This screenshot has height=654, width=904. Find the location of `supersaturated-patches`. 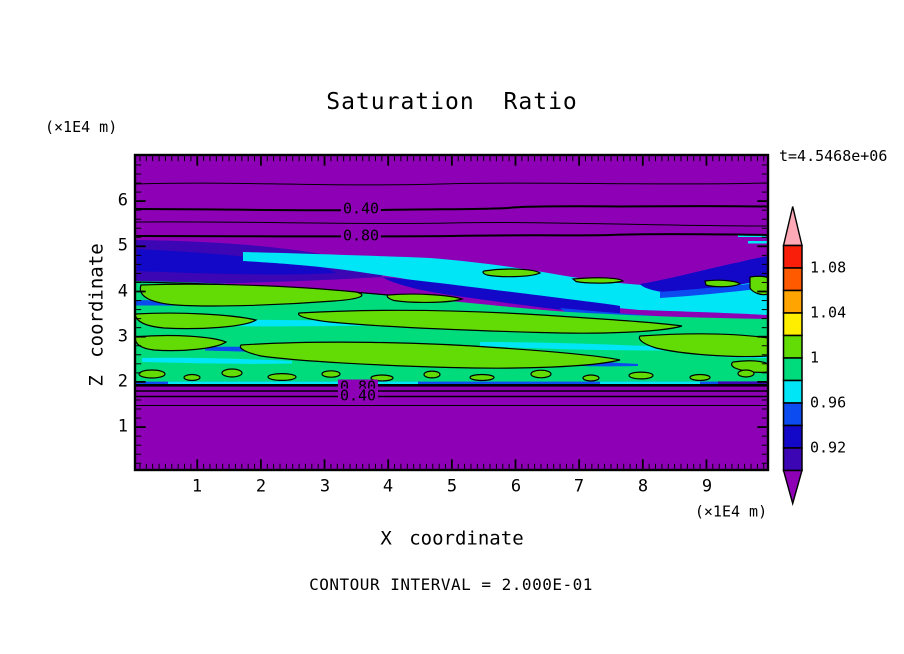

supersaturated-patches is located at coordinates (451, 325).